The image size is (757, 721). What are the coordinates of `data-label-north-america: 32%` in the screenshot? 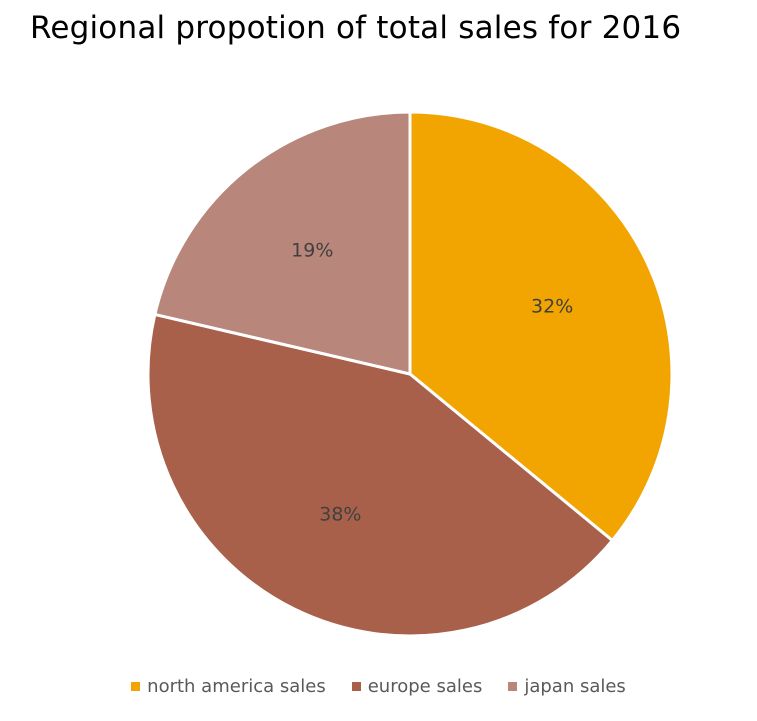 It's located at (552, 306).